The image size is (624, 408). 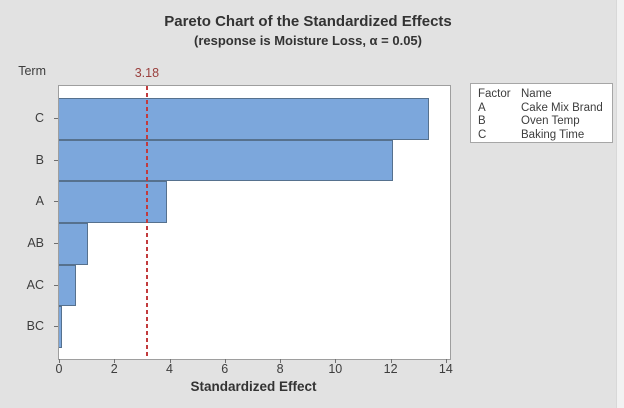 What do you see at coordinates (35, 326) in the screenshot?
I see `y-tick-label-BC: BC` at bounding box center [35, 326].